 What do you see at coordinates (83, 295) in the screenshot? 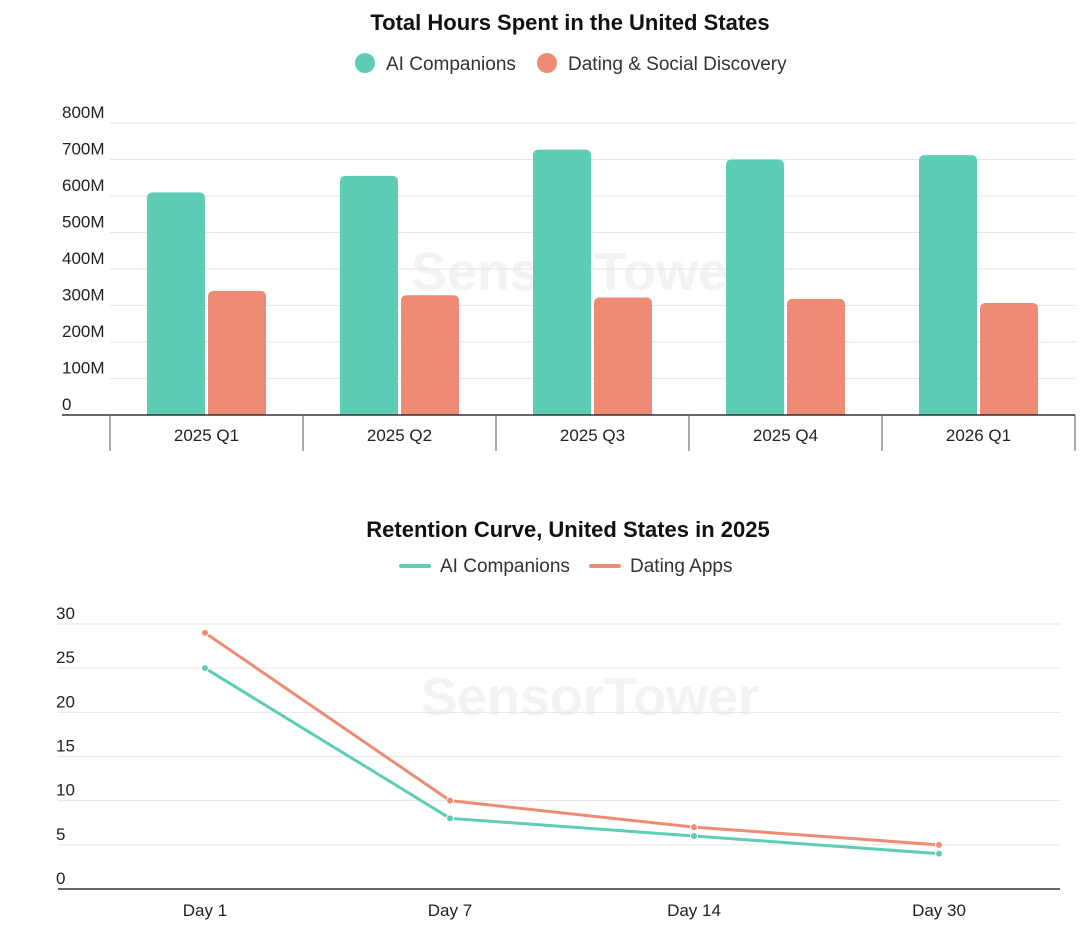
I see `bar-y-tick-label: 300M` at bounding box center [83, 295].